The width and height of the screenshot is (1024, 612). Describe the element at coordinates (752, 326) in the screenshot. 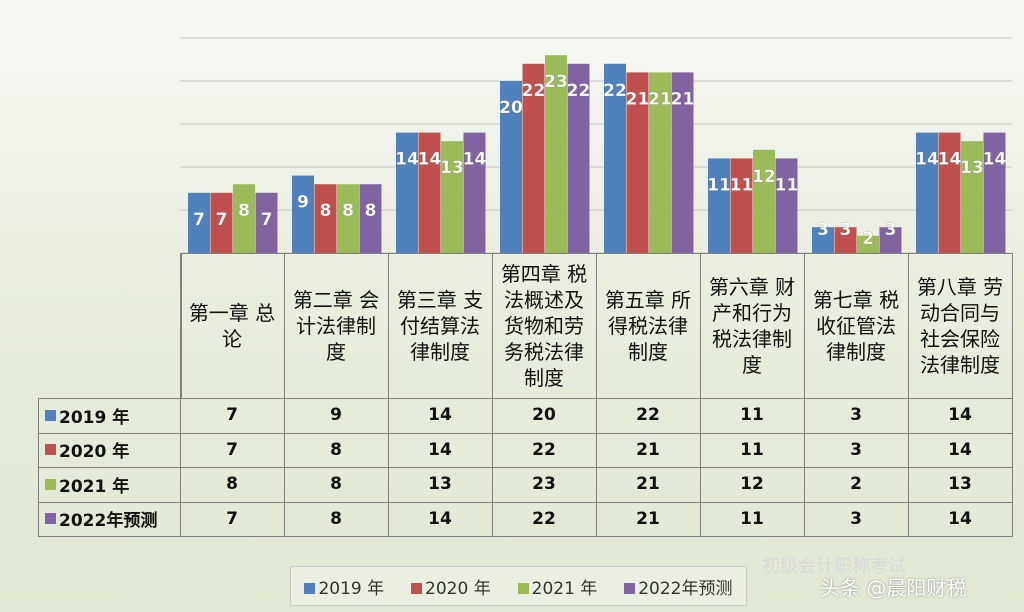

I see `category-label: 第六章 财产和行为税法律制度` at that location.